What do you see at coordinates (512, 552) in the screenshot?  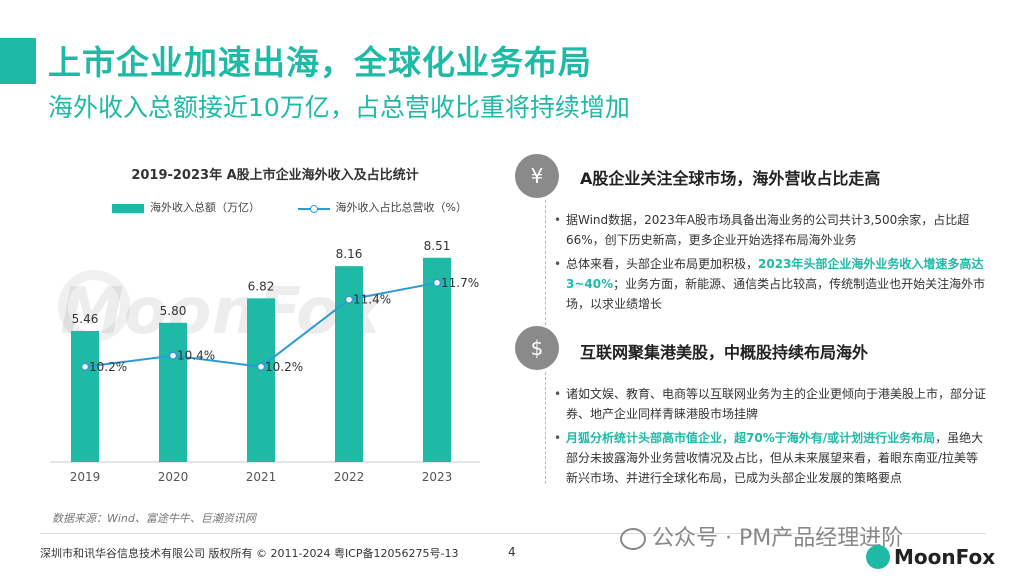 I see `page-number: 4` at bounding box center [512, 552].